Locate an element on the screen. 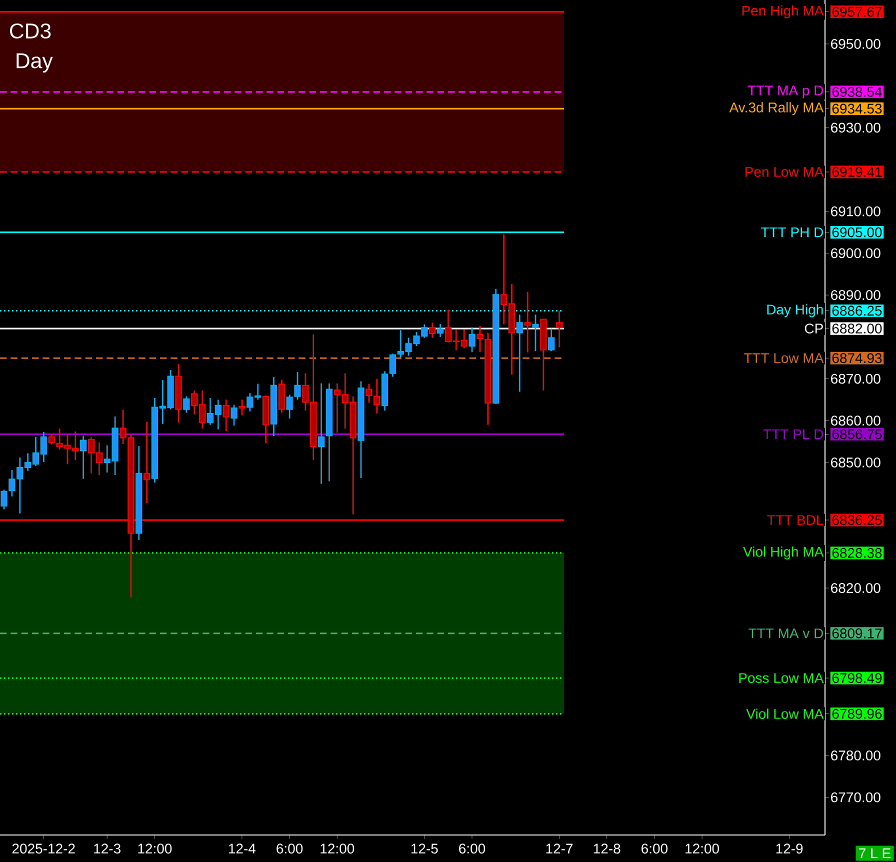 The width and height of the screenshot is (896, 862). y-tick-label: 6836.25 is located at coordinates (857, 520).